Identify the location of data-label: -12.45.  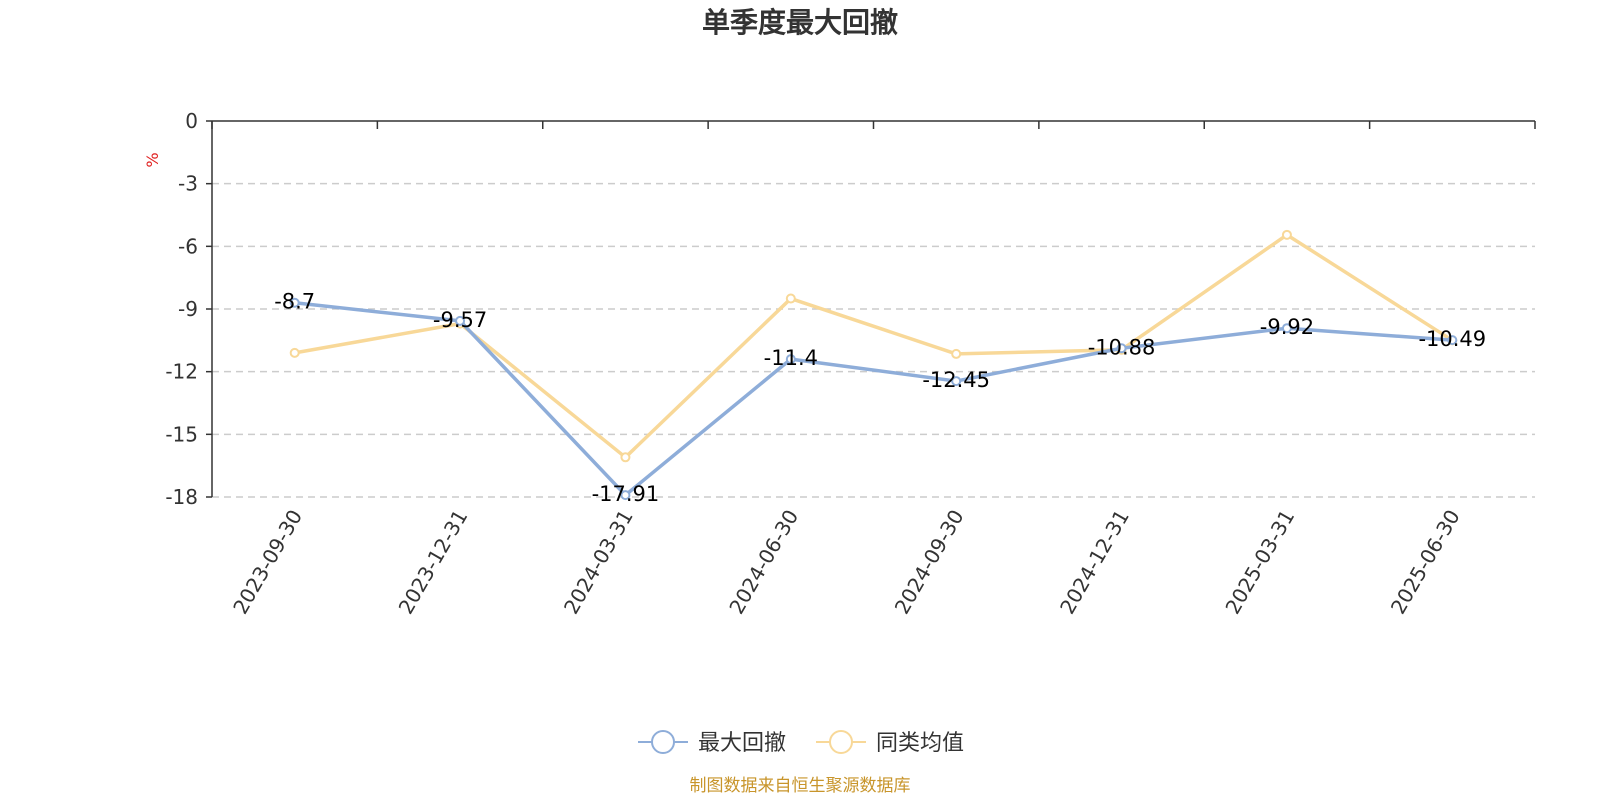
(956, 380).